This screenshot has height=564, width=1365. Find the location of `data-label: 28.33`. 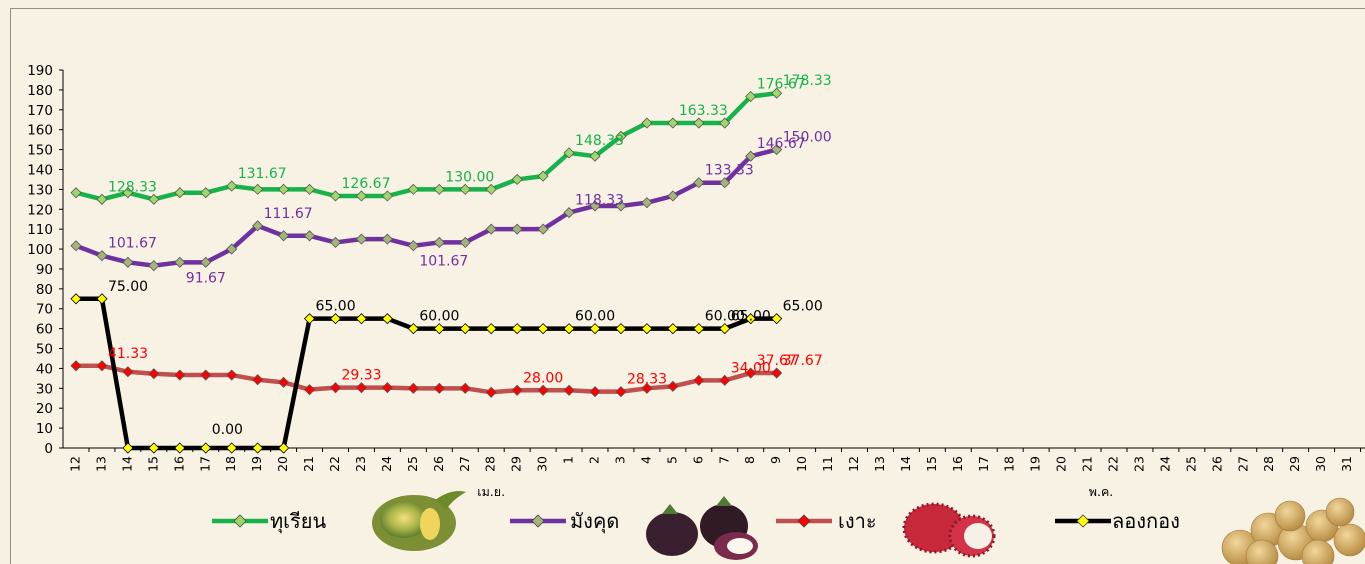

data-label: 28.33 is located at coordinates (647, 380).